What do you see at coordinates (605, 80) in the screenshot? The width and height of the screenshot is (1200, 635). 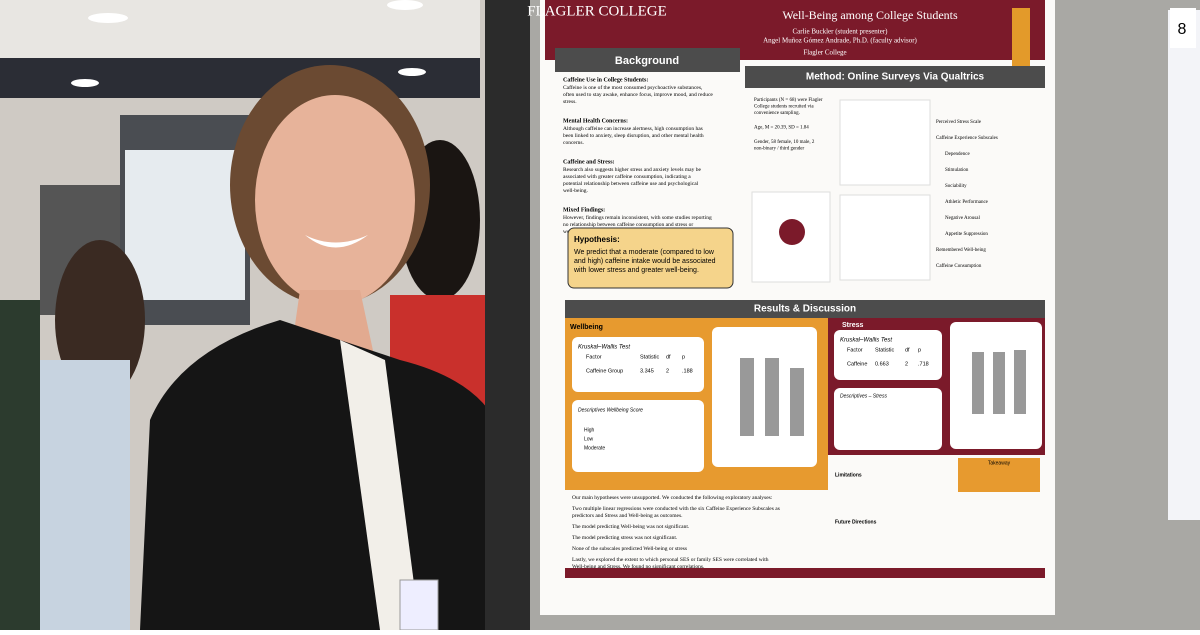 I see `paragraph-lead: Caffeine Use in College Students:` at bounding box center [605, 80].